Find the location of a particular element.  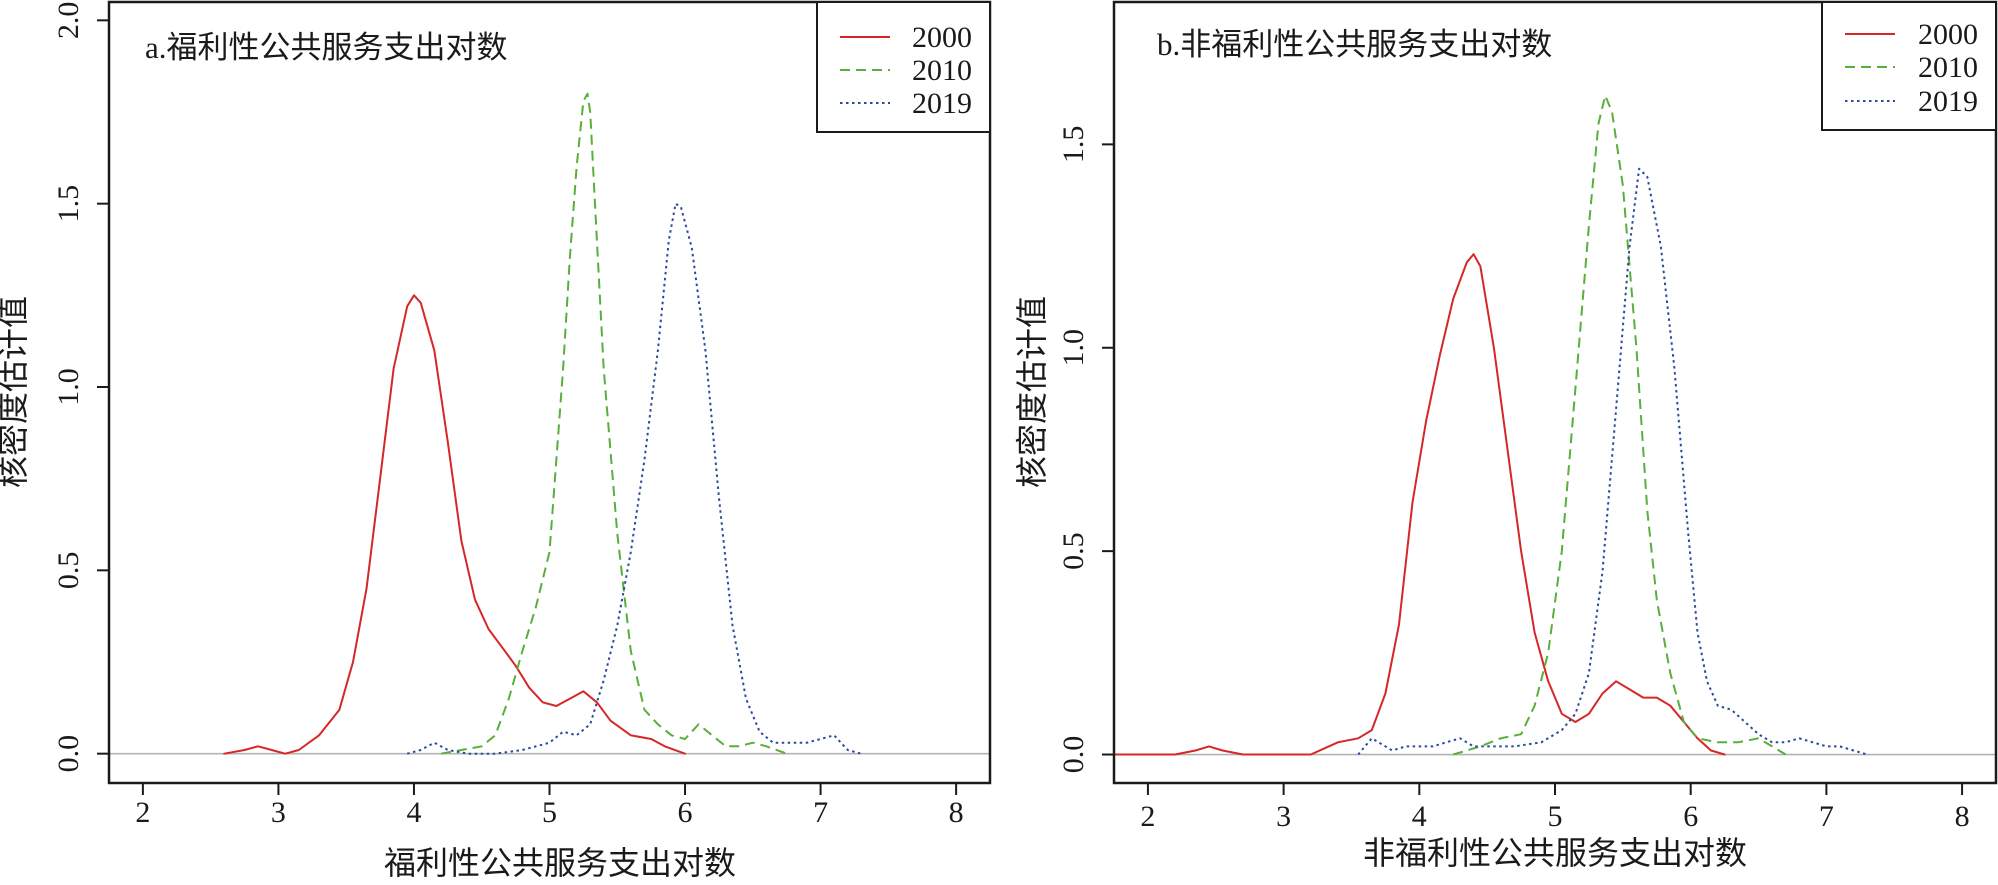

y-axis-title-b: 核密度估计值 is located at coordinates (1032, 392).